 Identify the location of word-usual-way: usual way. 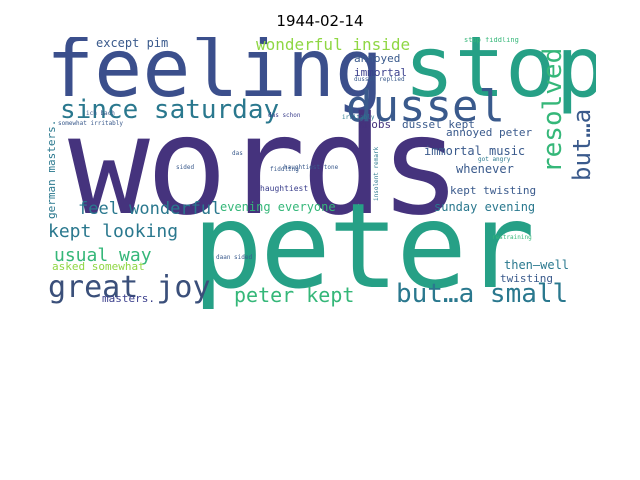
(103, 255).